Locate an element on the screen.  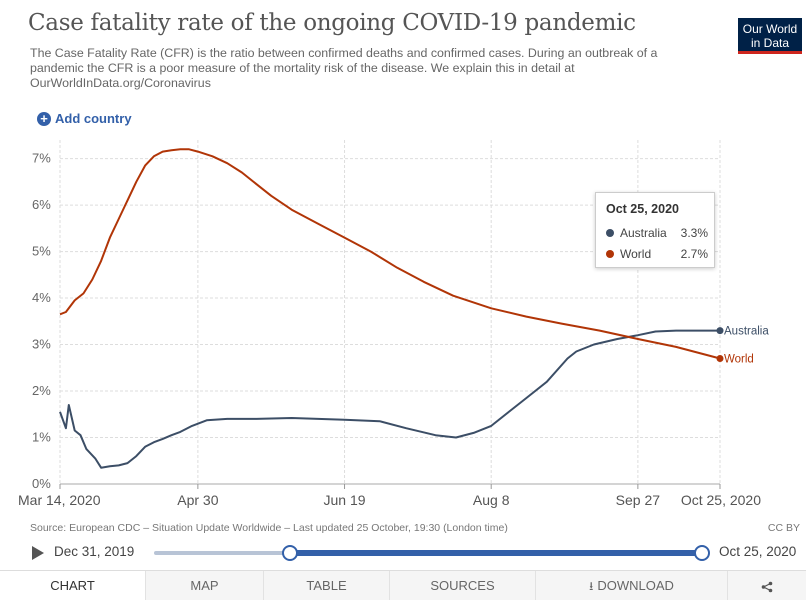
license-label: CC BY is located at coordinates (783, 528).